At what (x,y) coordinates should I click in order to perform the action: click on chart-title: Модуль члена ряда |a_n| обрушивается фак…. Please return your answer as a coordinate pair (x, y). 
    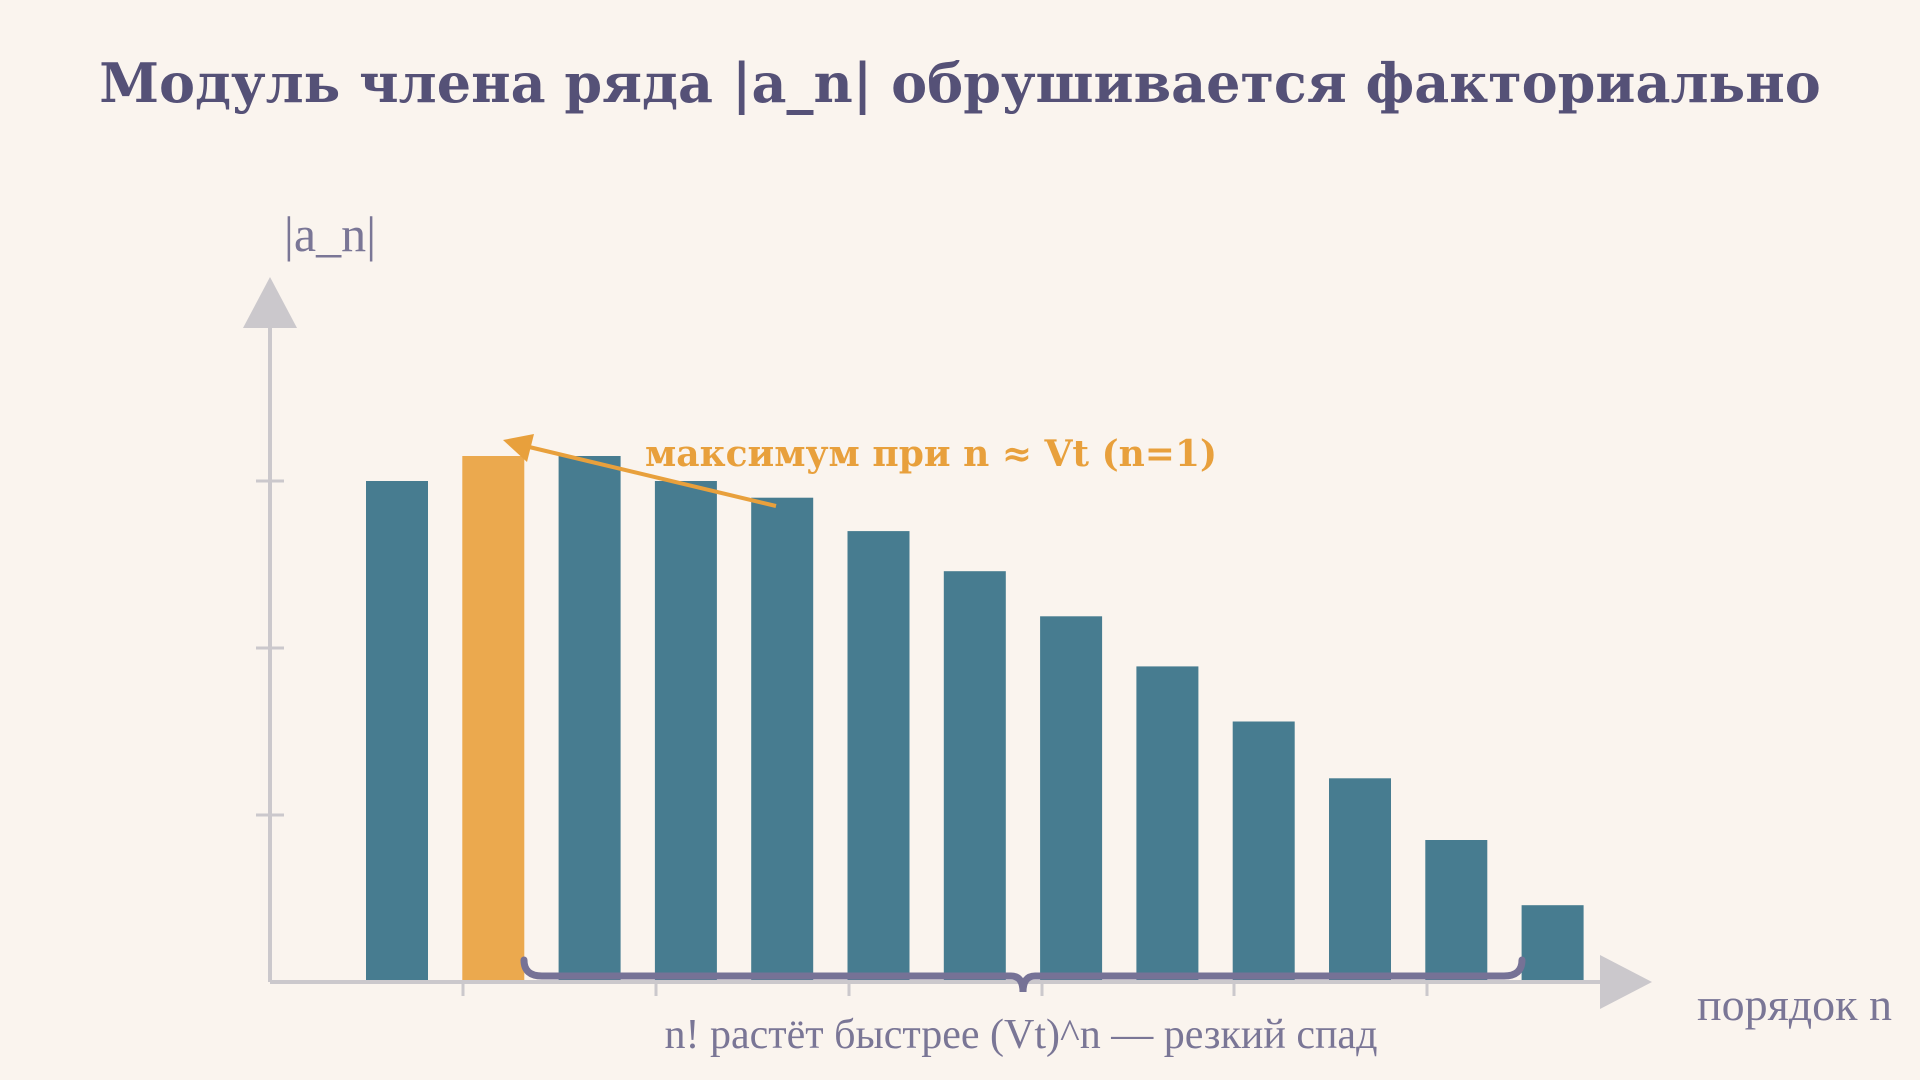
    Looking at the image, I should click on (960, 83).